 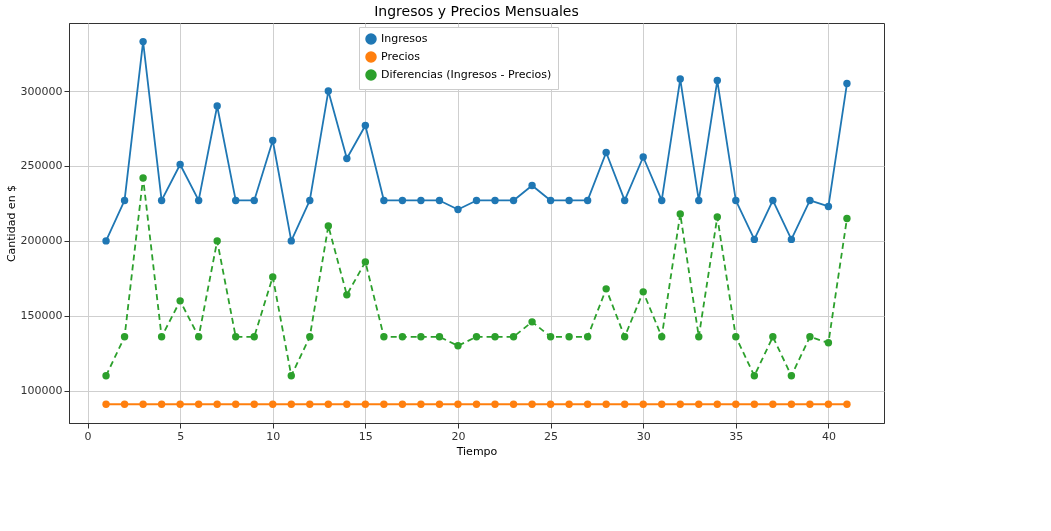 What do you see at coordinates (736, 436) in the screenshot?
I see `x-tick-label: 35` at bounding box center [736, 436].